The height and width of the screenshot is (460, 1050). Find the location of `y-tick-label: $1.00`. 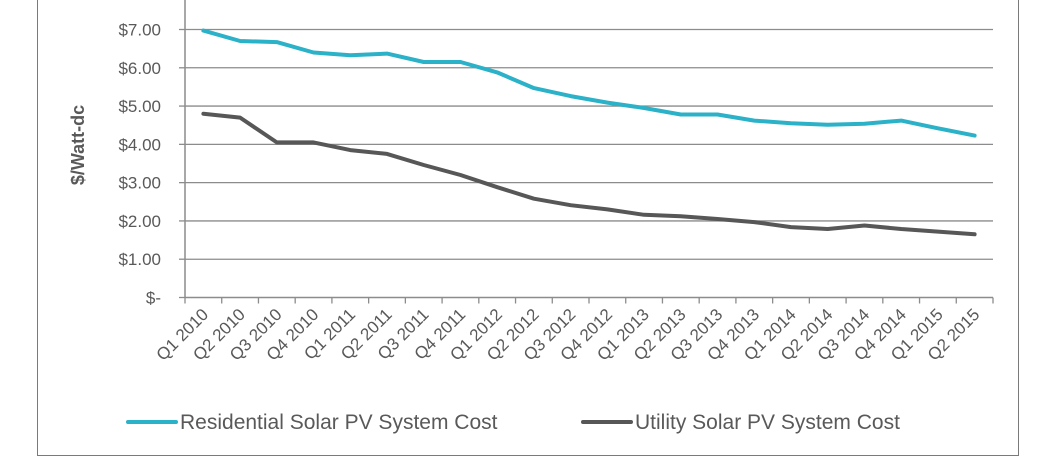

y-tick-label: $1.00 is located at coordinates (139, 259).